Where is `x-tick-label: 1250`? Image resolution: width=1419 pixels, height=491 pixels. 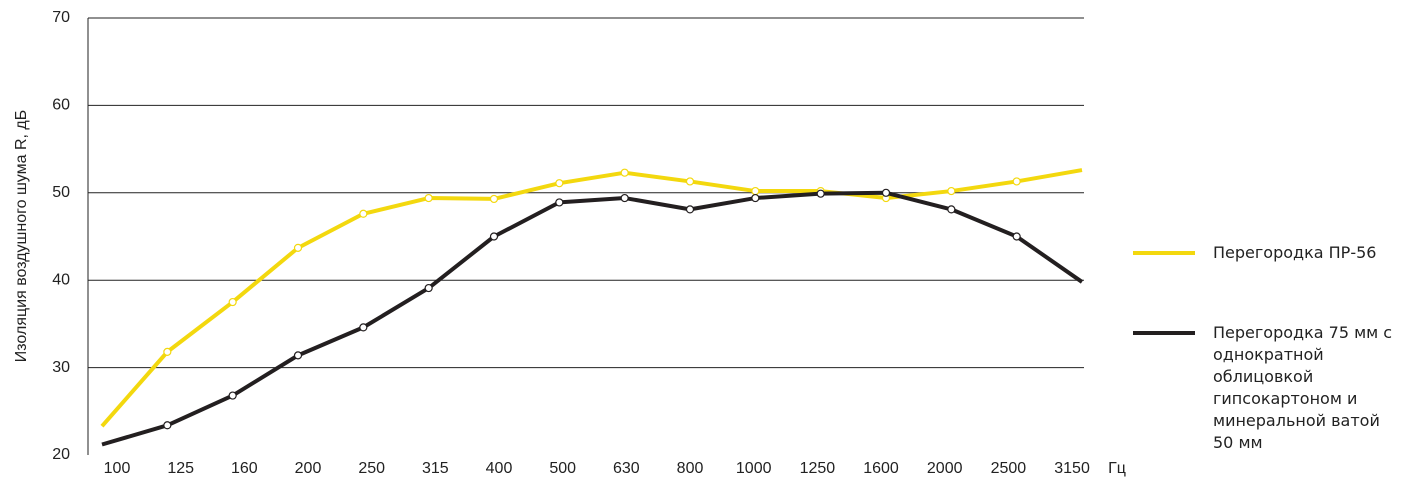 x-tick-label: 1250 is located at coordinates (818, 468).